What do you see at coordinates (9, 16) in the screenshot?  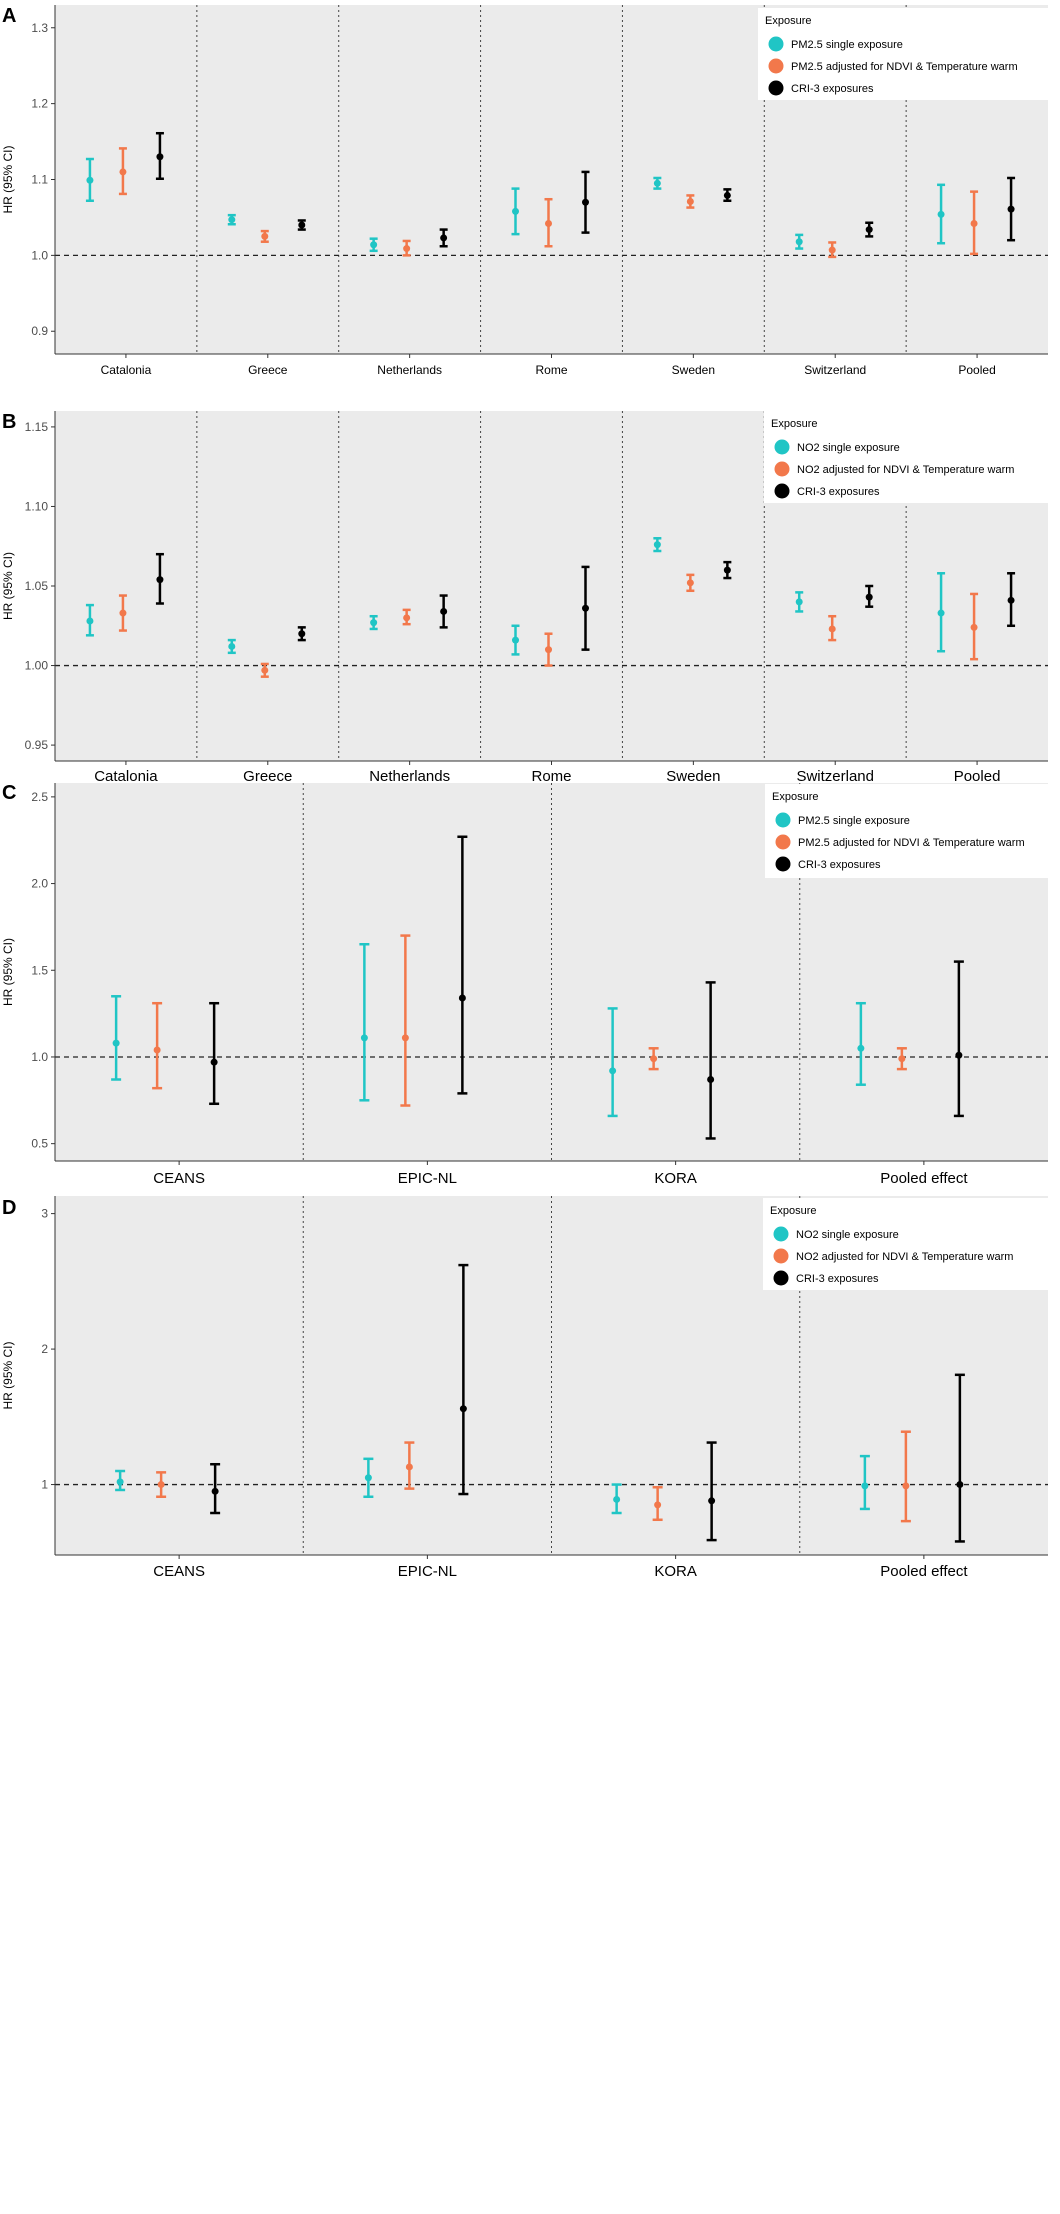 I see `panel-letter: A` at bounding box center [9, 16].